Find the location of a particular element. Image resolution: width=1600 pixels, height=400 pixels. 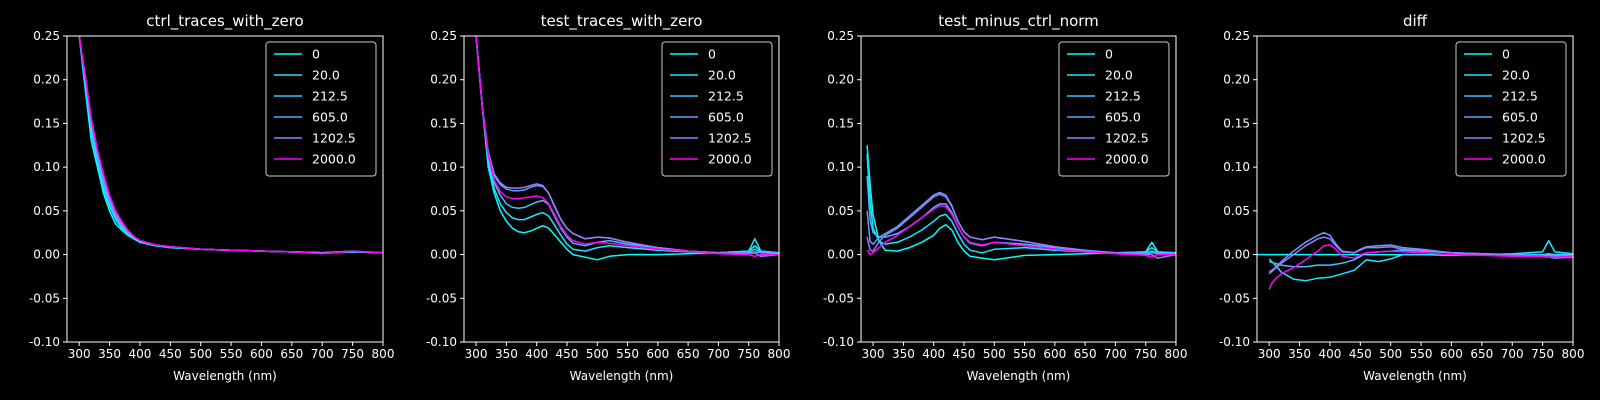

chart-title: test_minus_ctrl_norm is located at coordinates (1018, 21).